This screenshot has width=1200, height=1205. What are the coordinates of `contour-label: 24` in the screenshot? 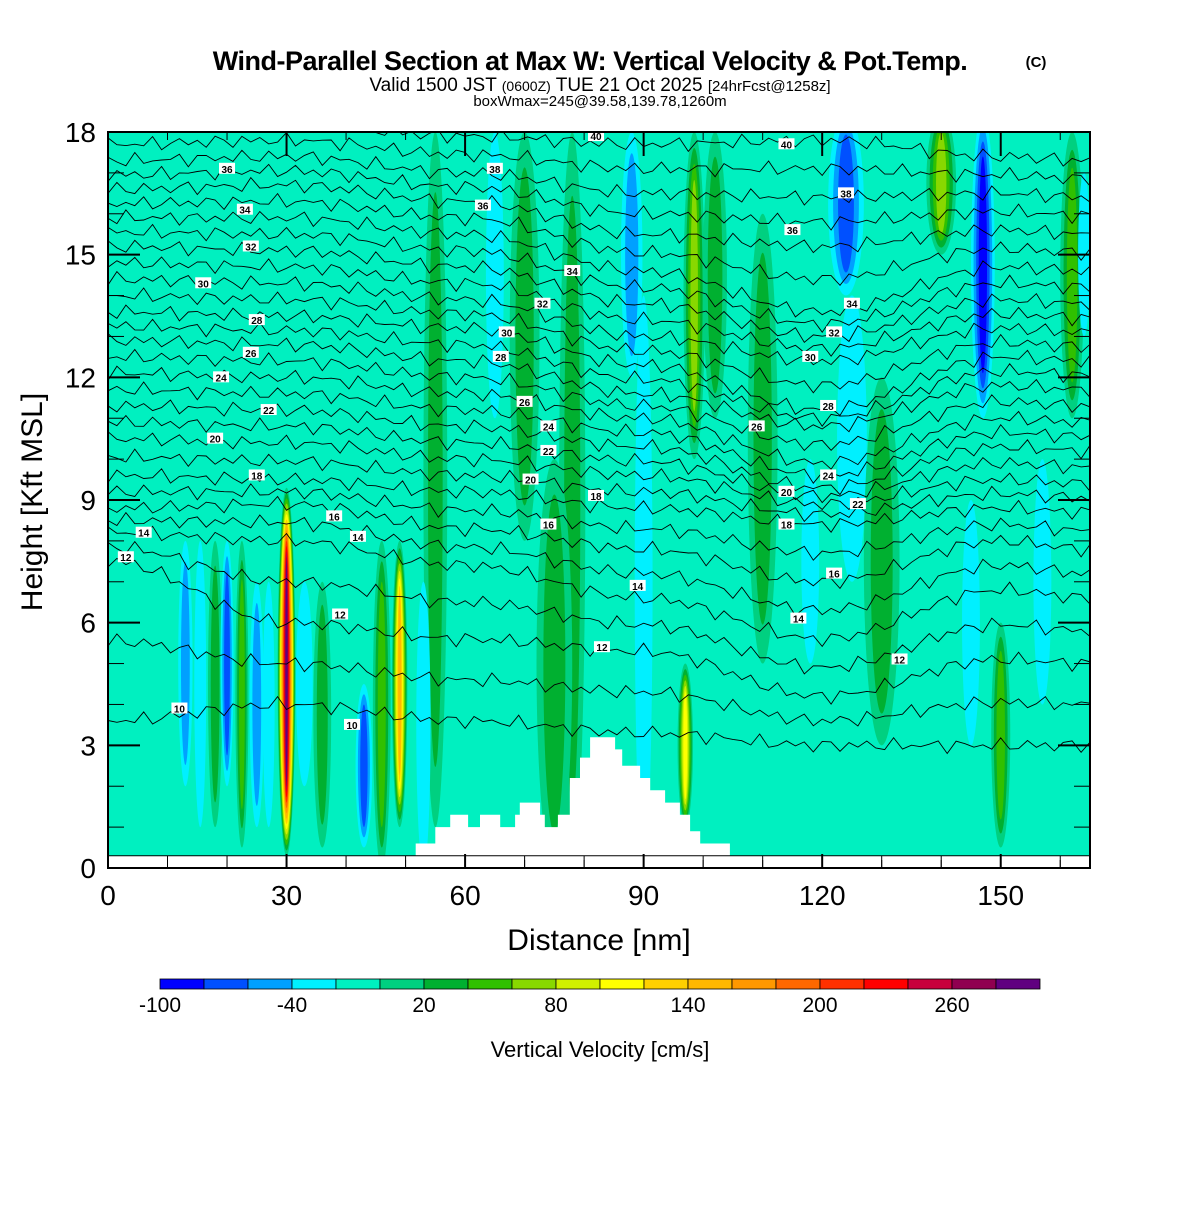 It's located at (548, 426).